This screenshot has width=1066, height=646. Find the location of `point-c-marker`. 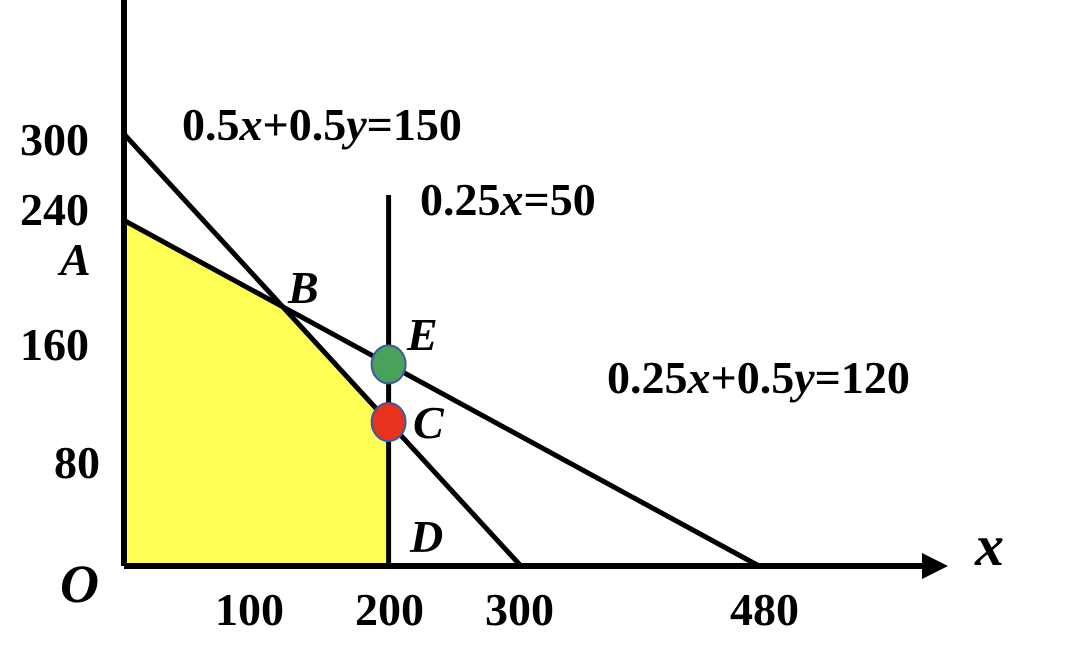

point-c-marker is located at coordinates (388, 422).